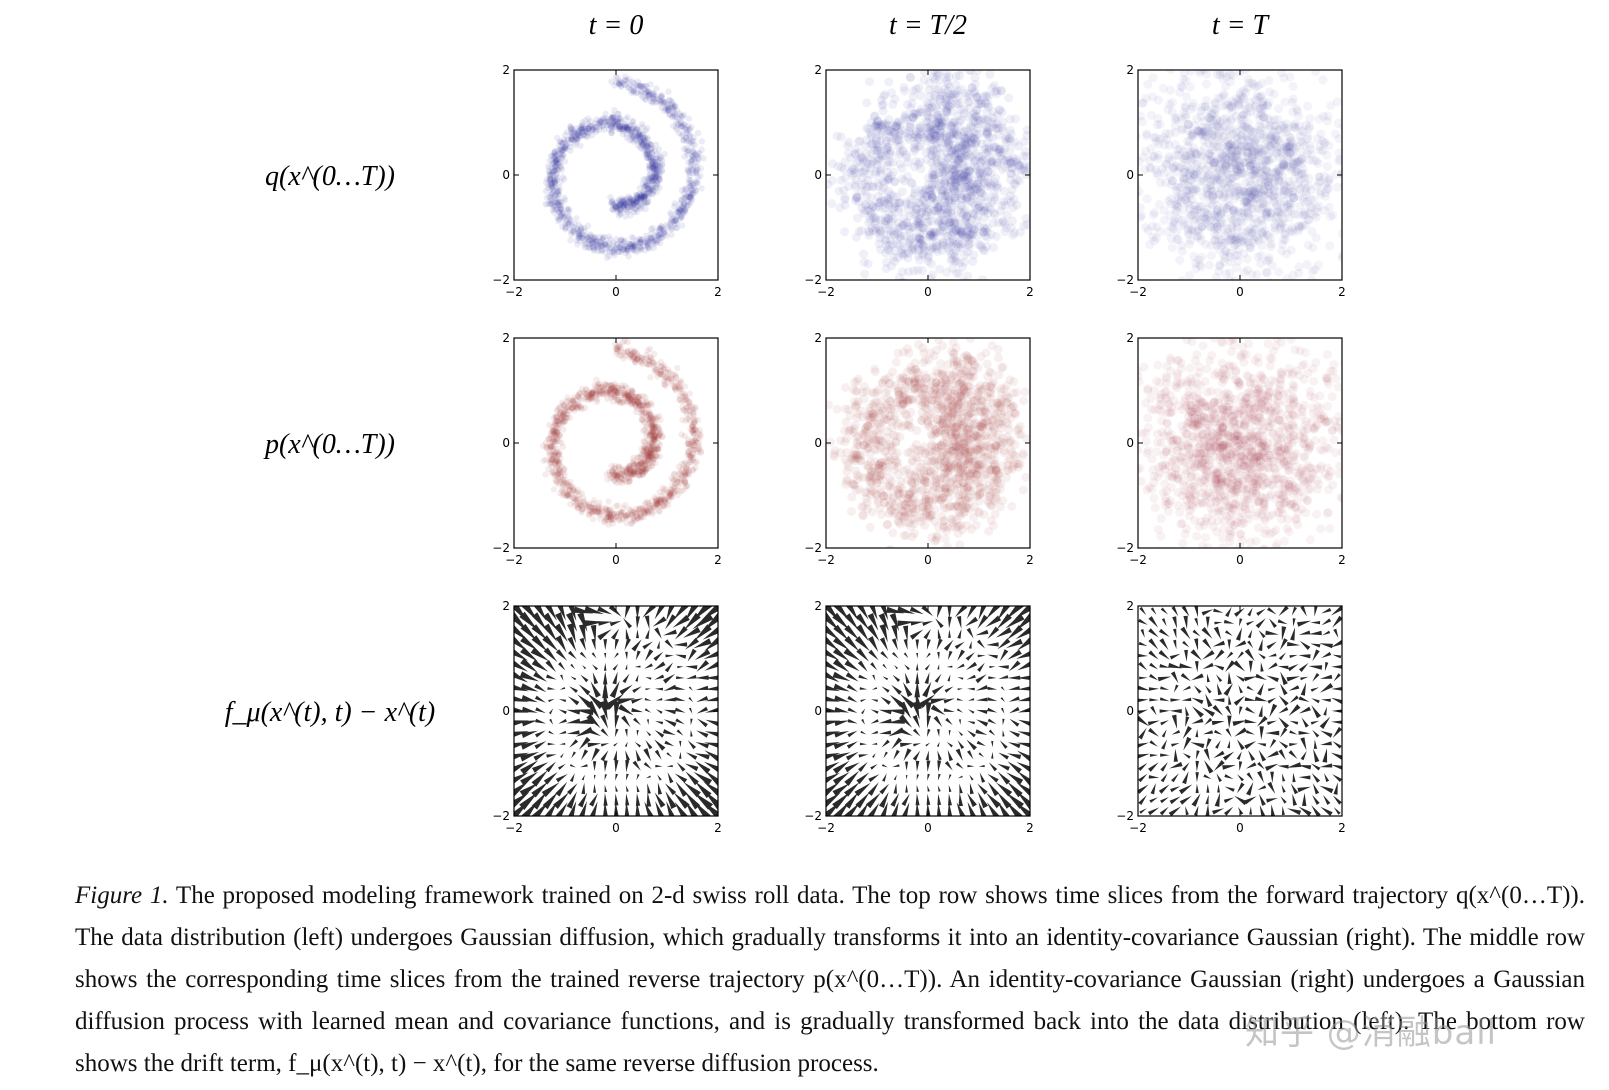  What do you see at coordinates (329, 444) in the screenshot?
I see `row-label: p(x^(0…T))` at bounding box center [329, 444].